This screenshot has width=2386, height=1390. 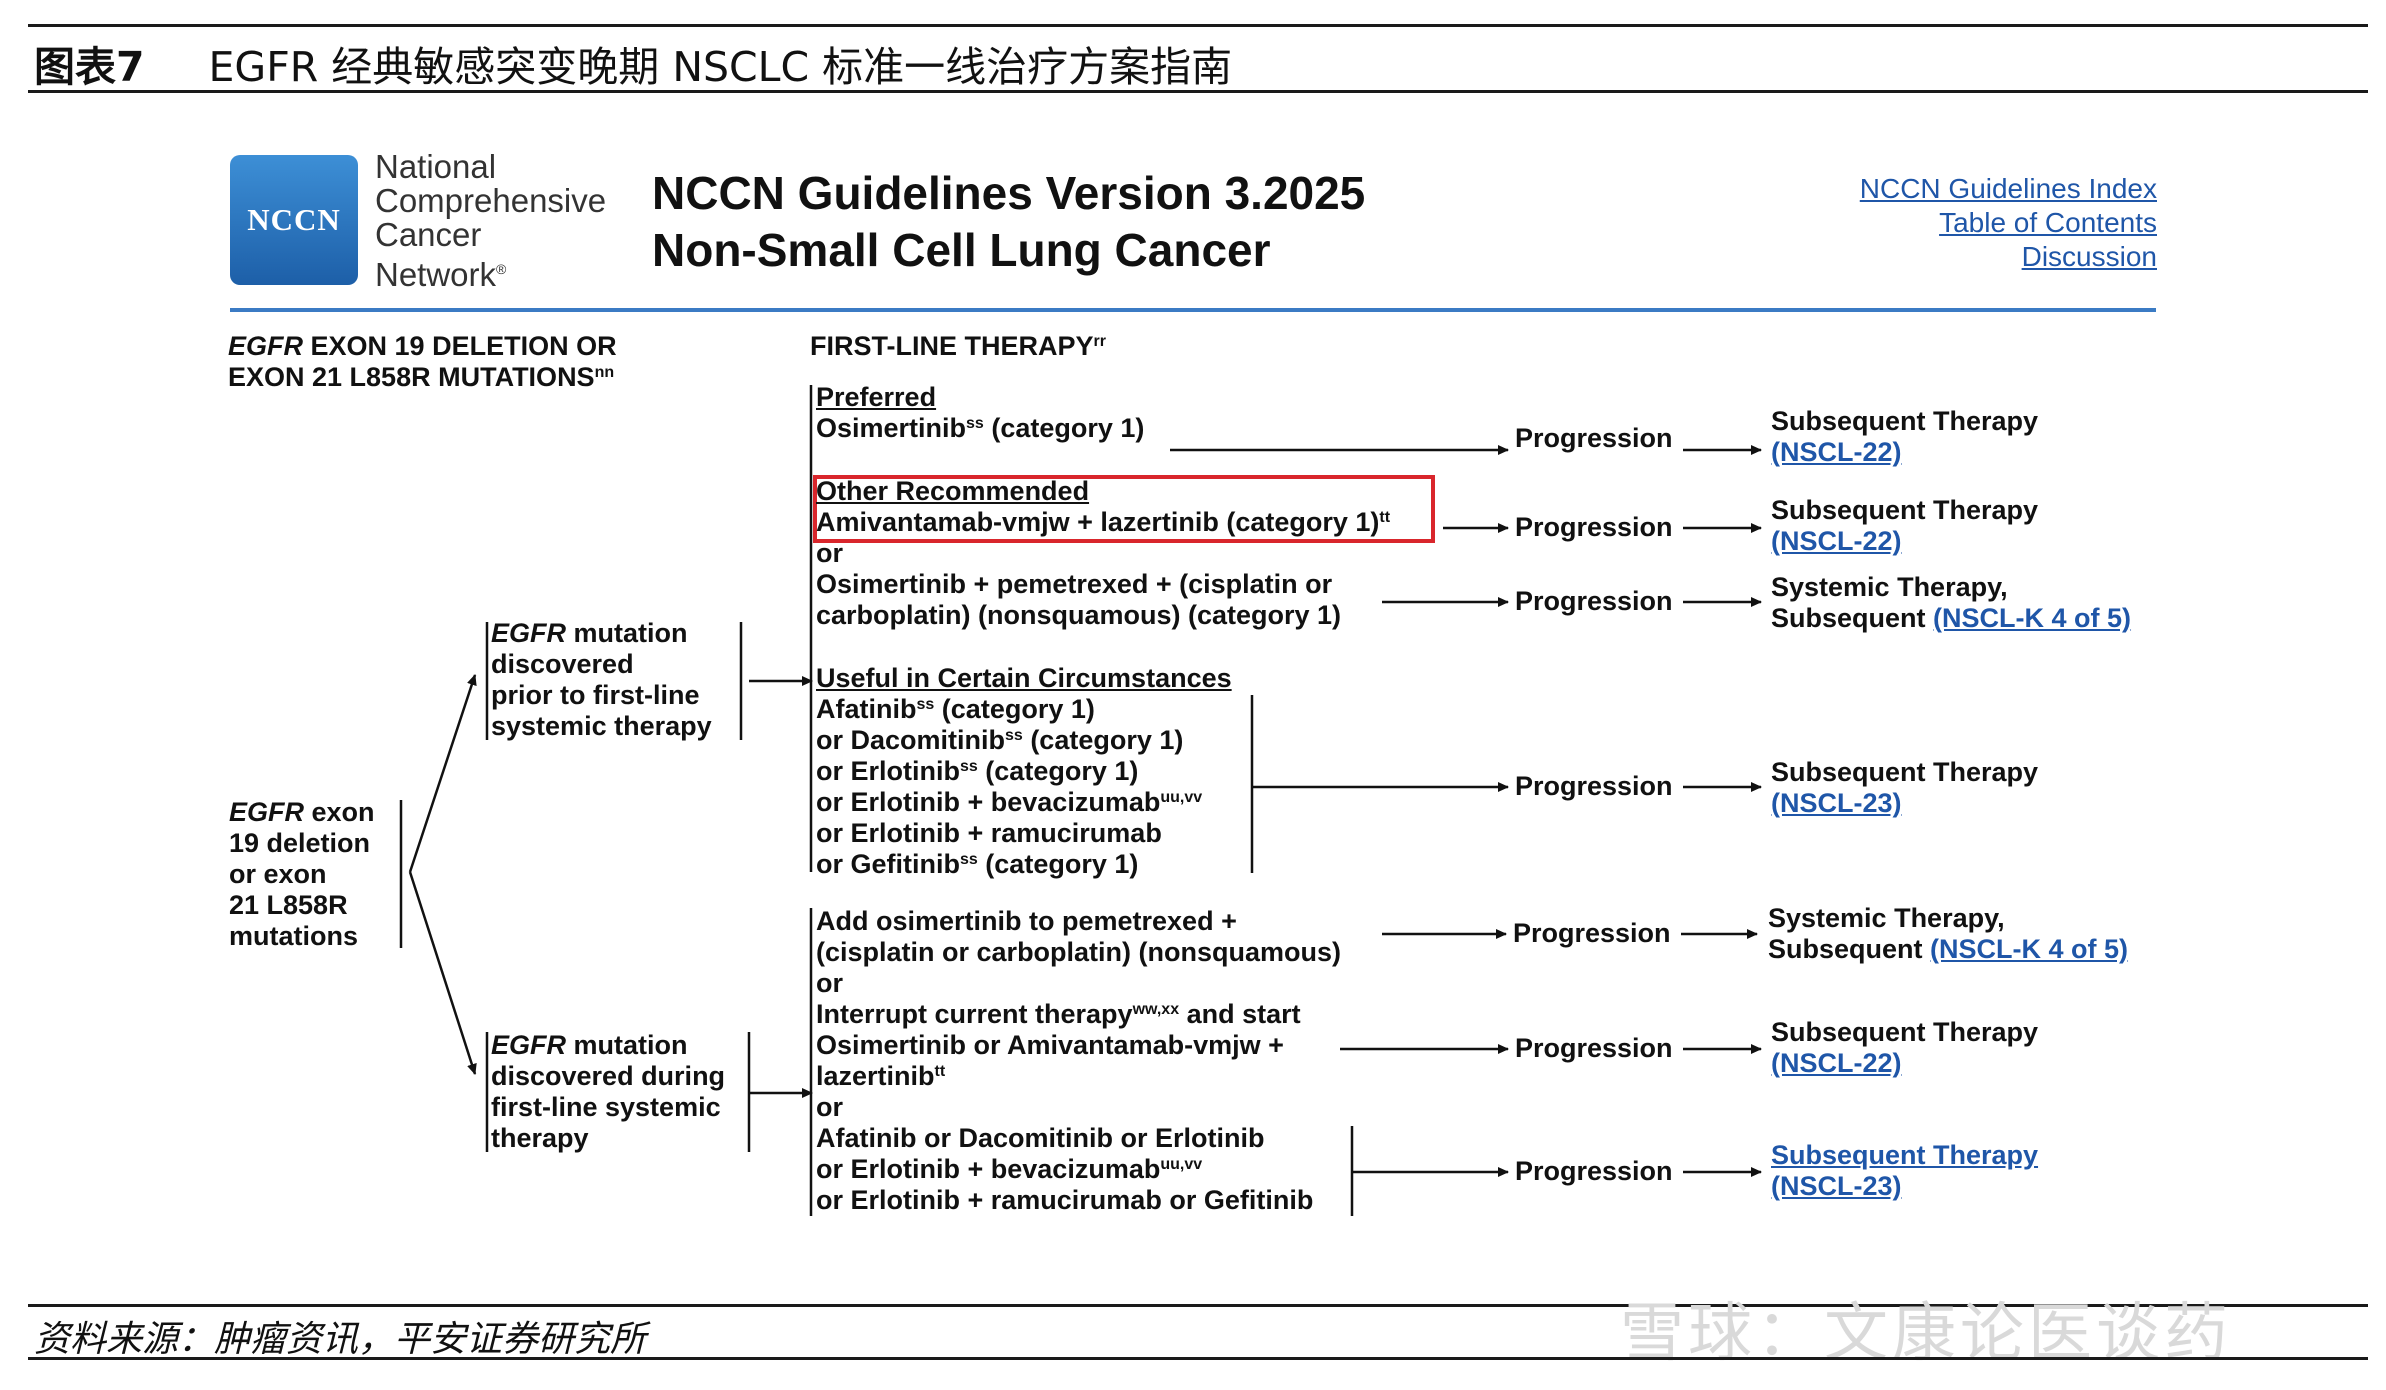 I want to click on preferred-group: Preferred Osimertinibss (category 1), so click(x=980, y=412).